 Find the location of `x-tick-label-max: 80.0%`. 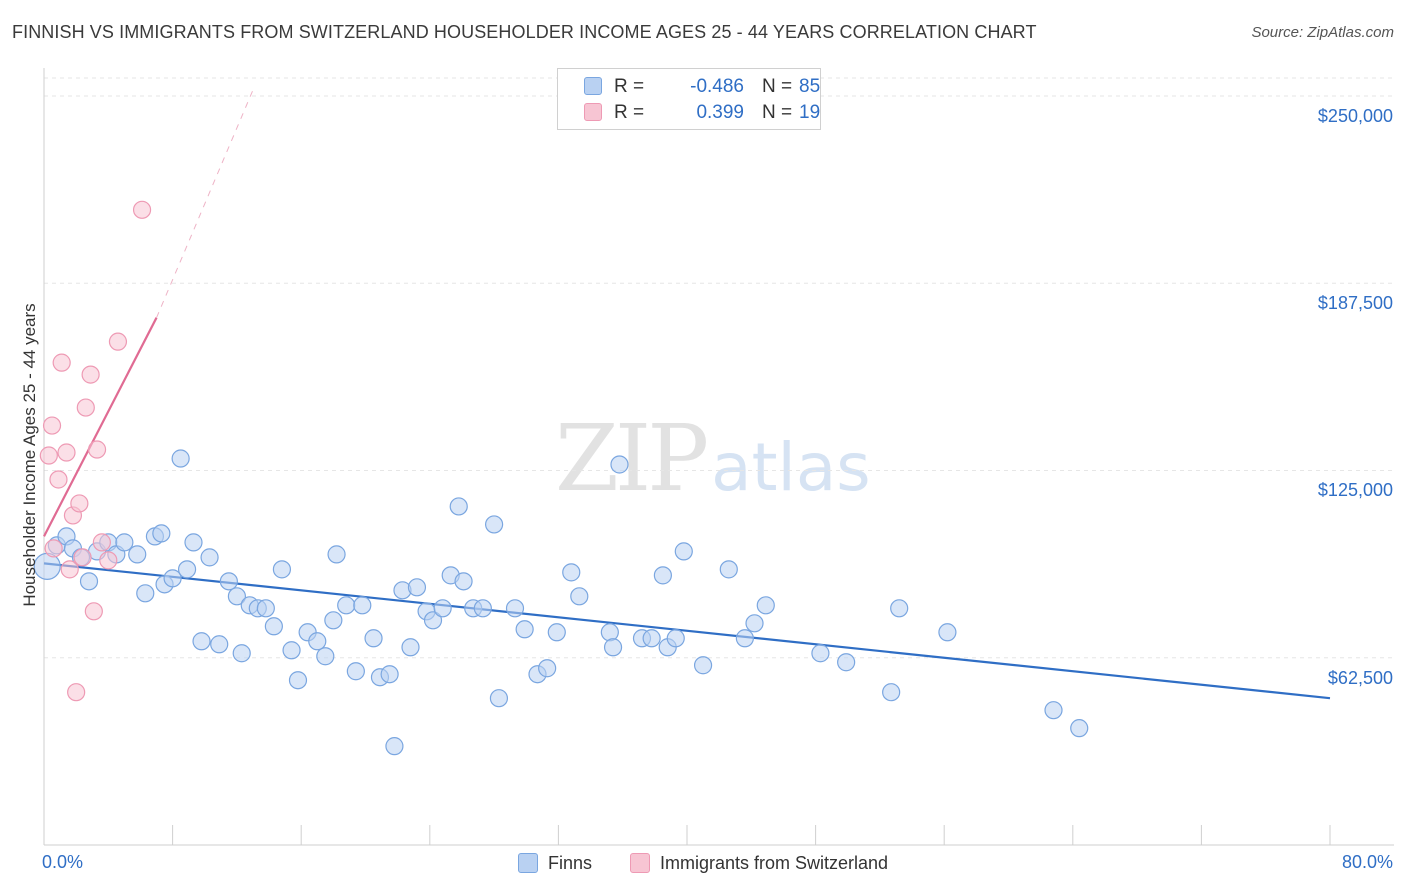

x-tick-label-max: 80.0% is located at coordinates (1367, 862).